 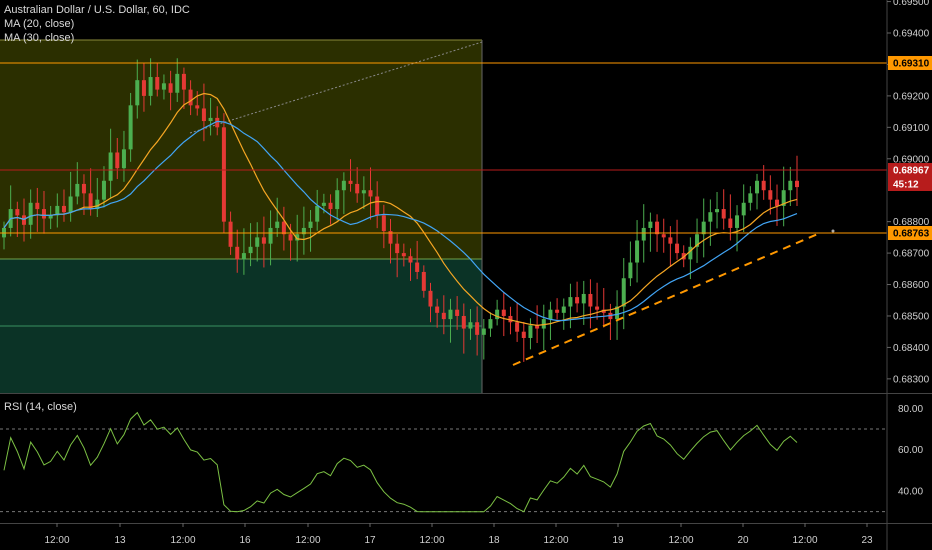 What do you see at coordinates (833, 231) in the screenshot?
I see `trendline-handle` at bounding box center [833, 231].